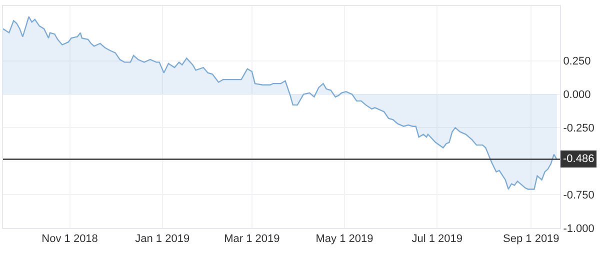  What do you see at coordinates (162, 239) in the screenshot?
I see `x-tick-label: Jan 1 2019` at bounding box center [162, 239].